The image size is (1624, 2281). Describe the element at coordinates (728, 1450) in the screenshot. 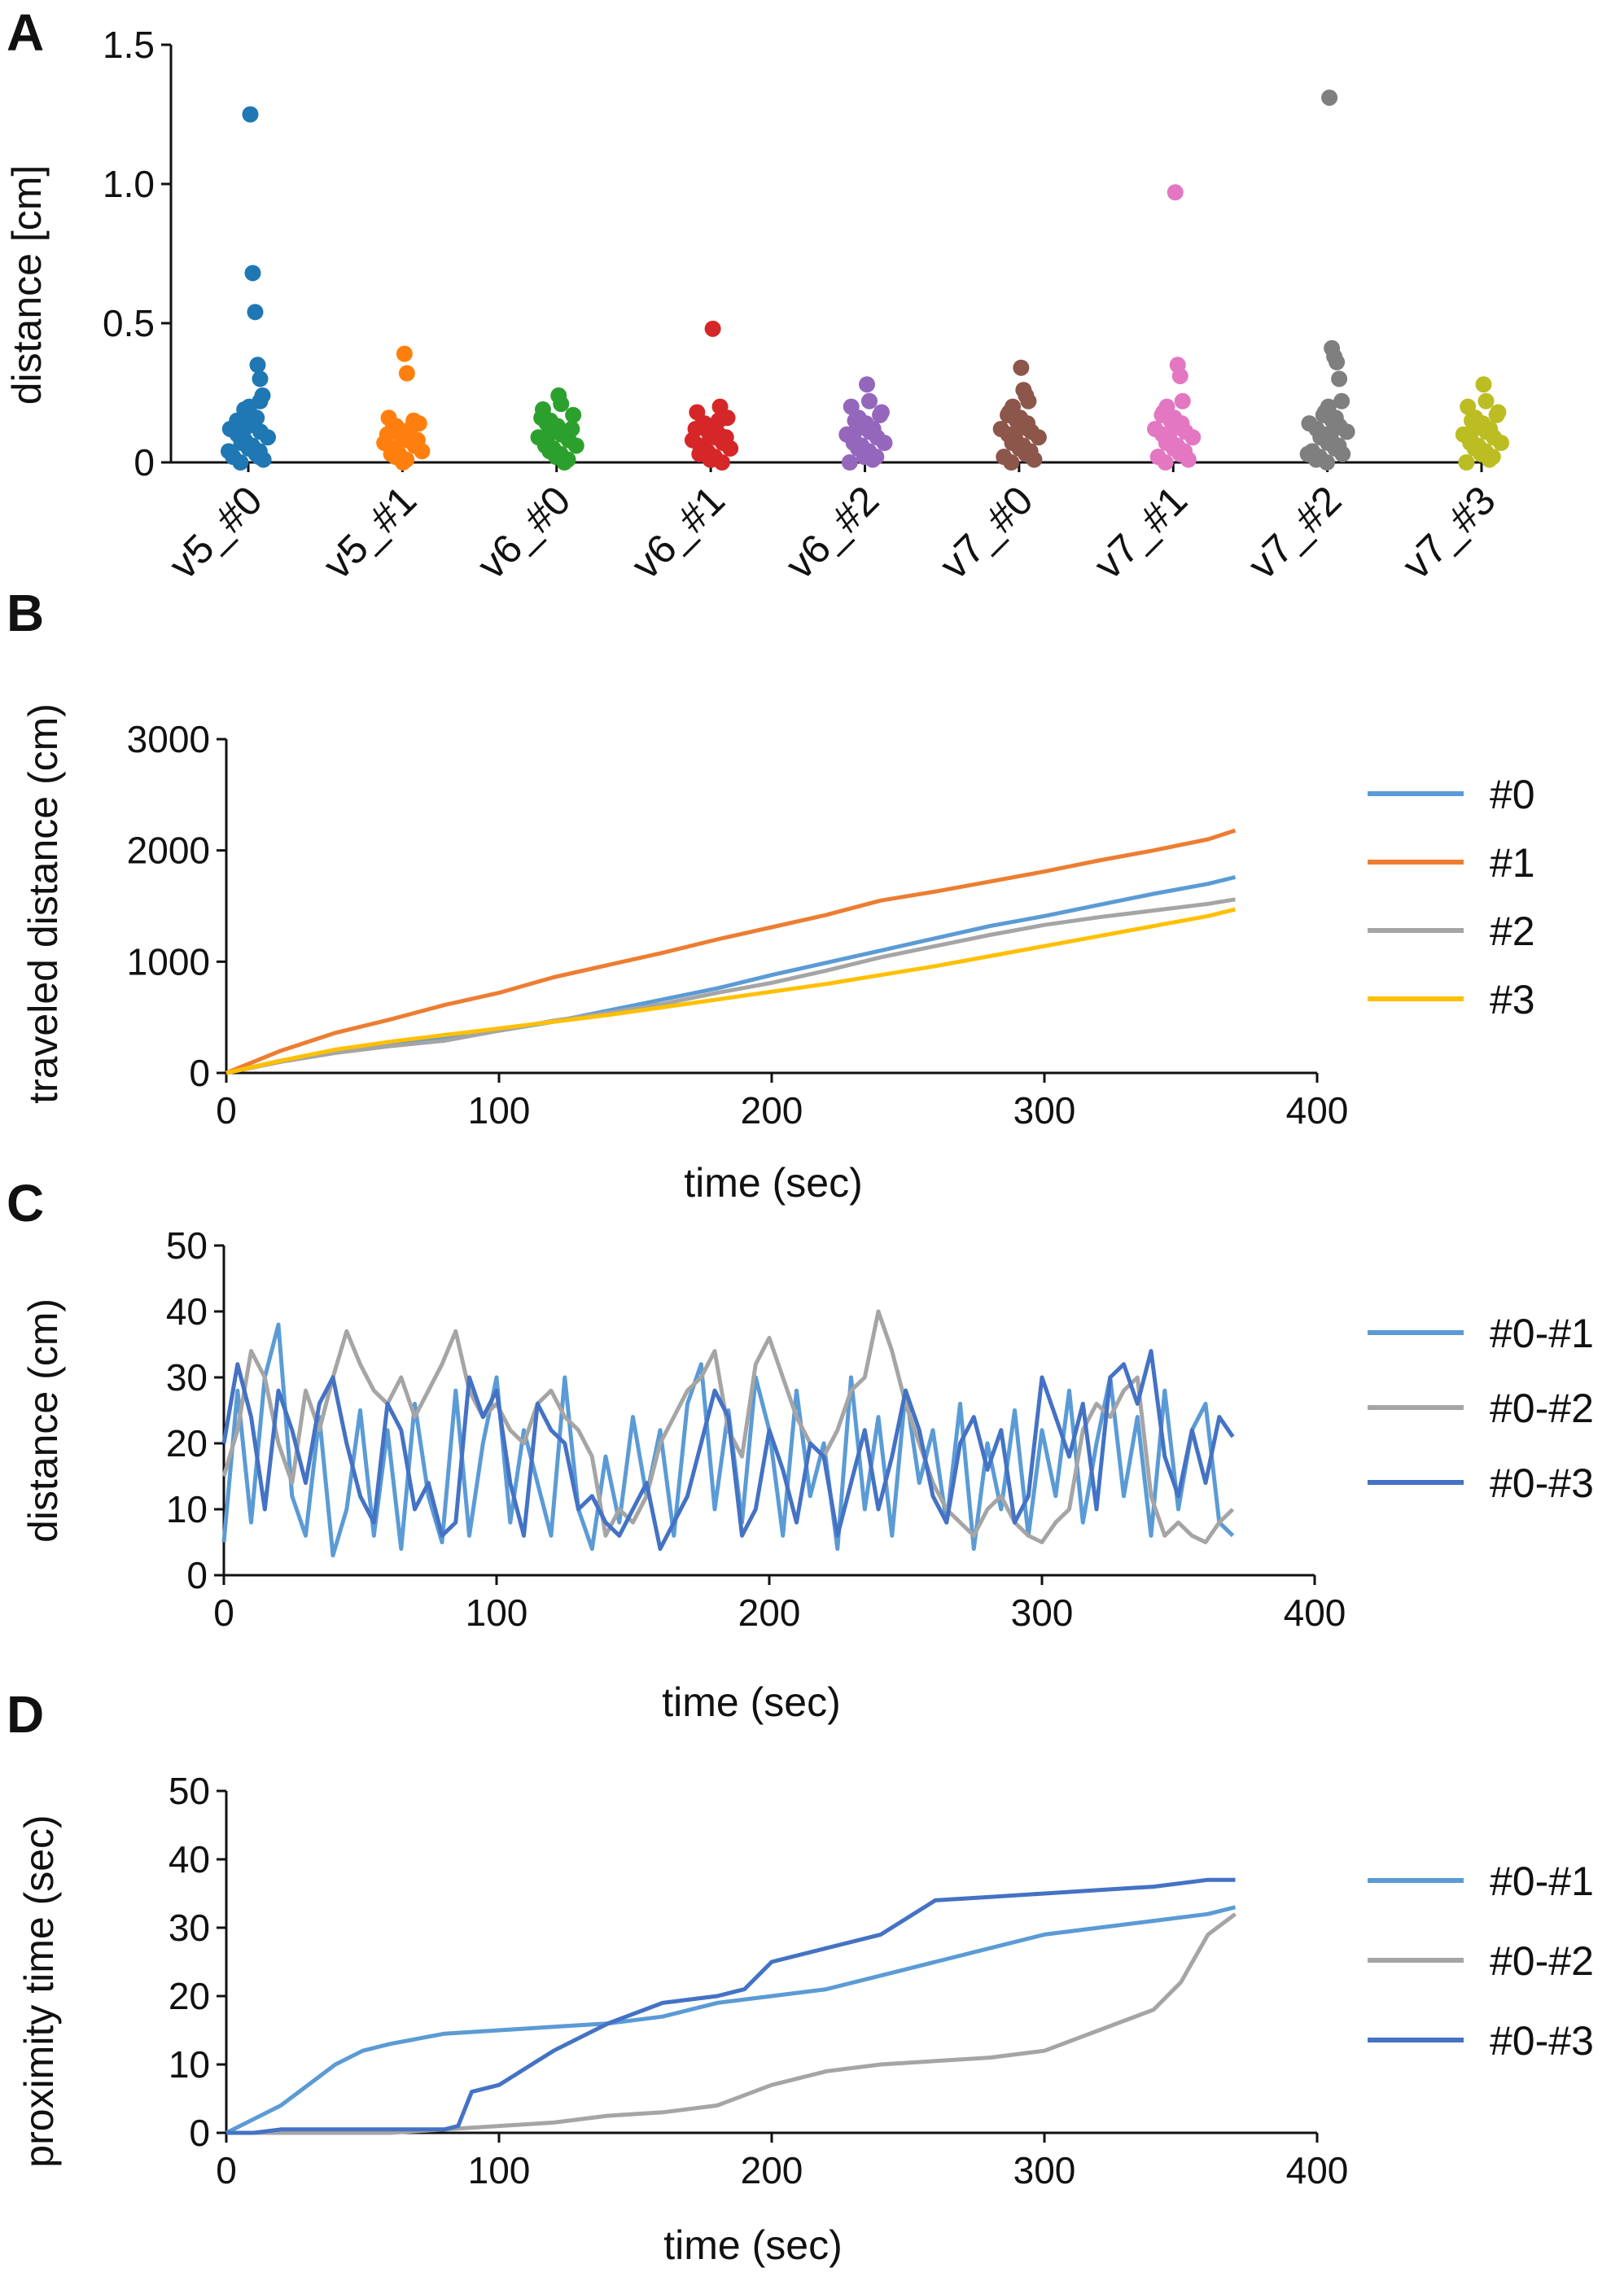

I see `panel-c-series-line` at that location.